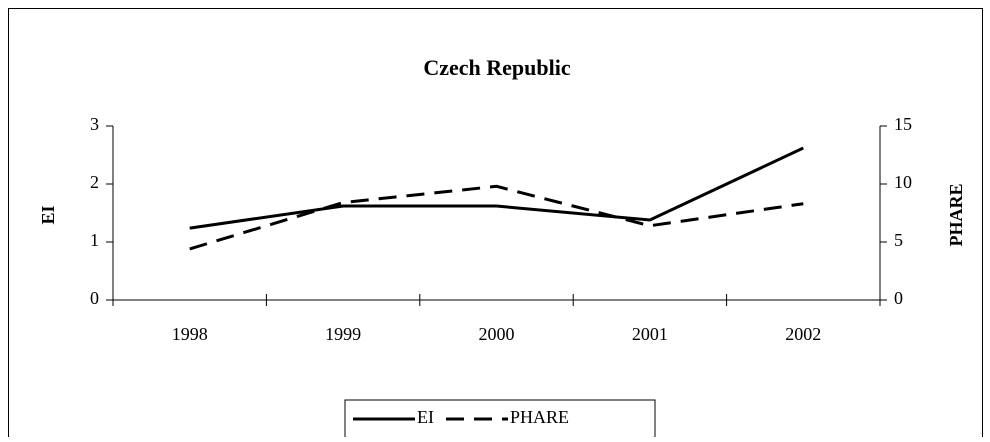  I want to click on y-tick-label: 0, so click(94, 298).